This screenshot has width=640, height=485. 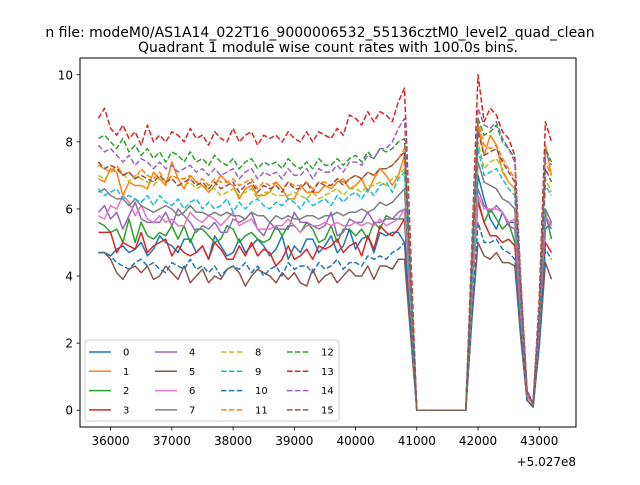 What do you see at coordinates (172, 441) in the screenshot?
I see `x-tick-label: 37000` at bounding box center [172, 441].